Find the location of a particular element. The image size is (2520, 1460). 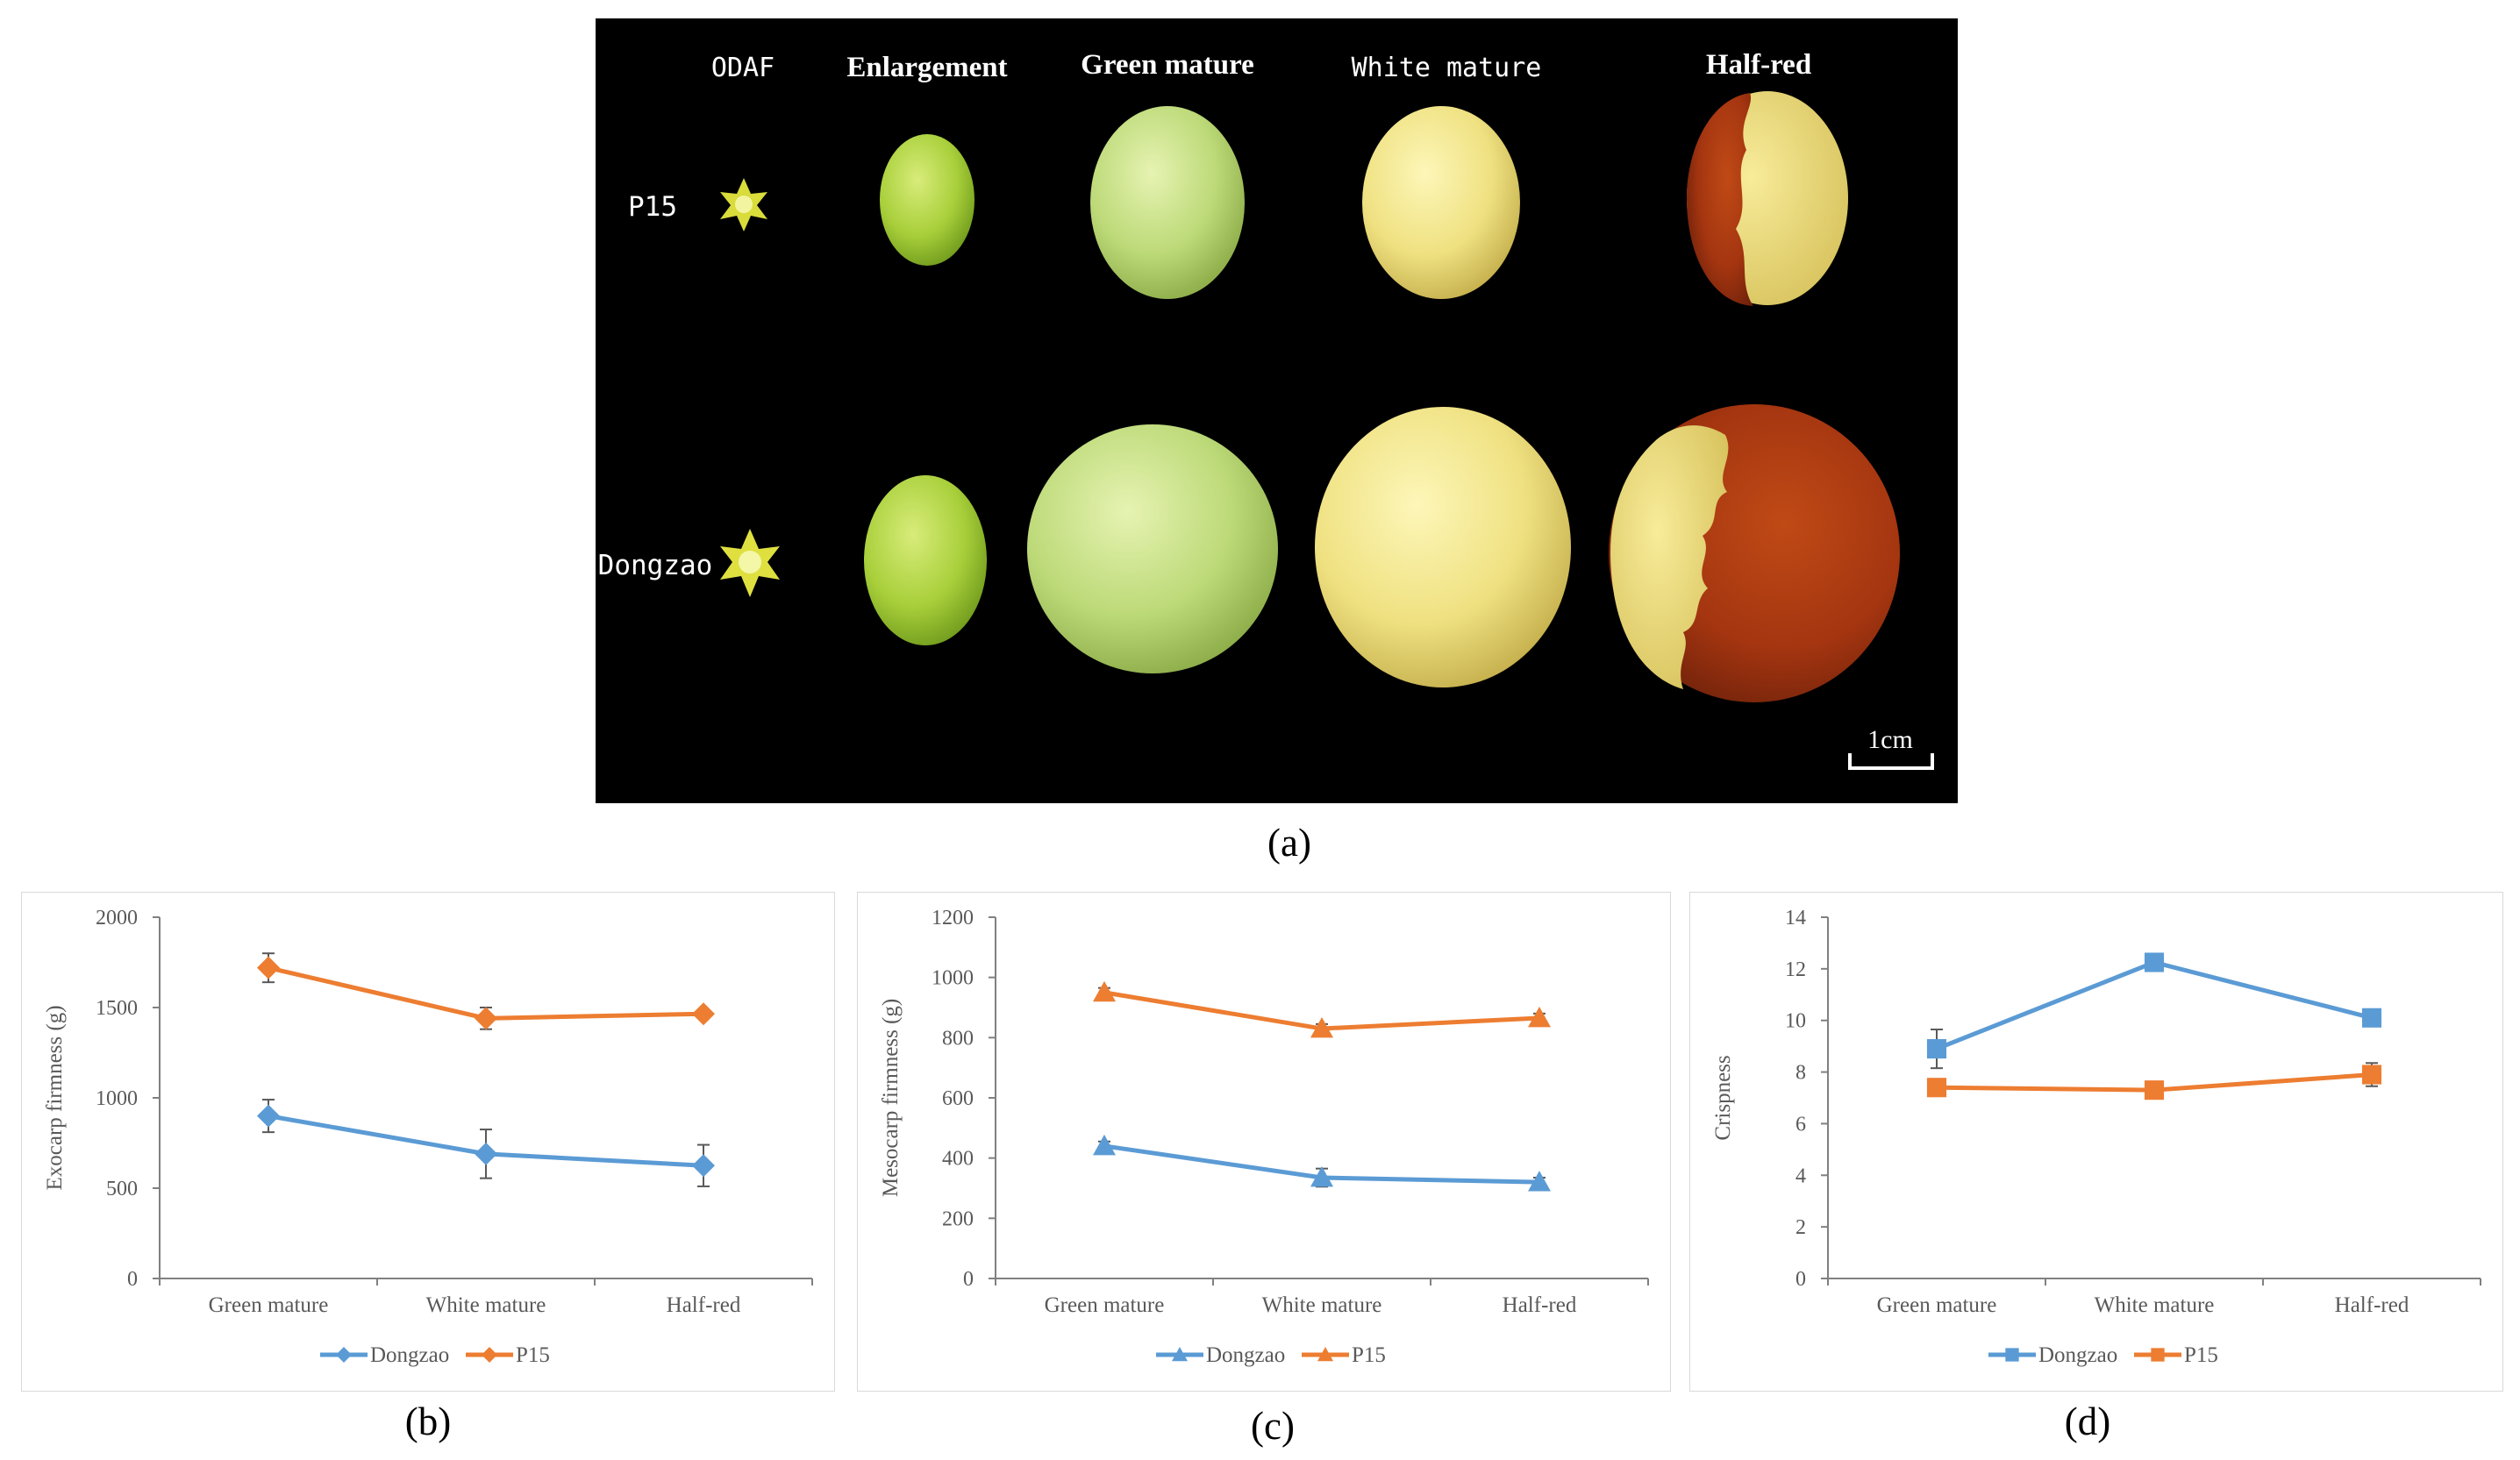

y-tick-label: 800 is located at coordinates (958, 1038).